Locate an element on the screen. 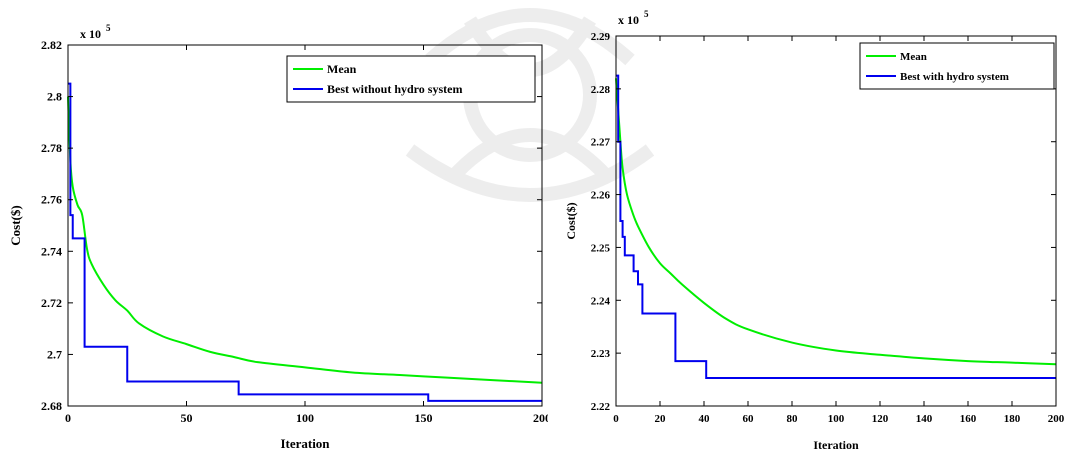 This screenshot has height=458, width=1066. y-tick-label: 2.22 is located at coordinates (601, 407).